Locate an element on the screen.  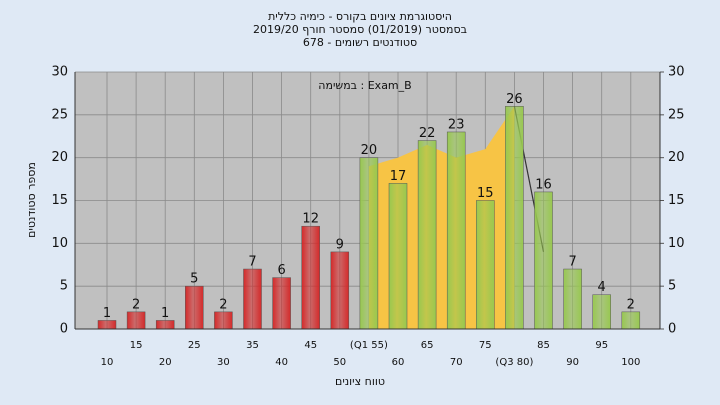
y-tick-label: 20 is located at coordinates (59, 157).